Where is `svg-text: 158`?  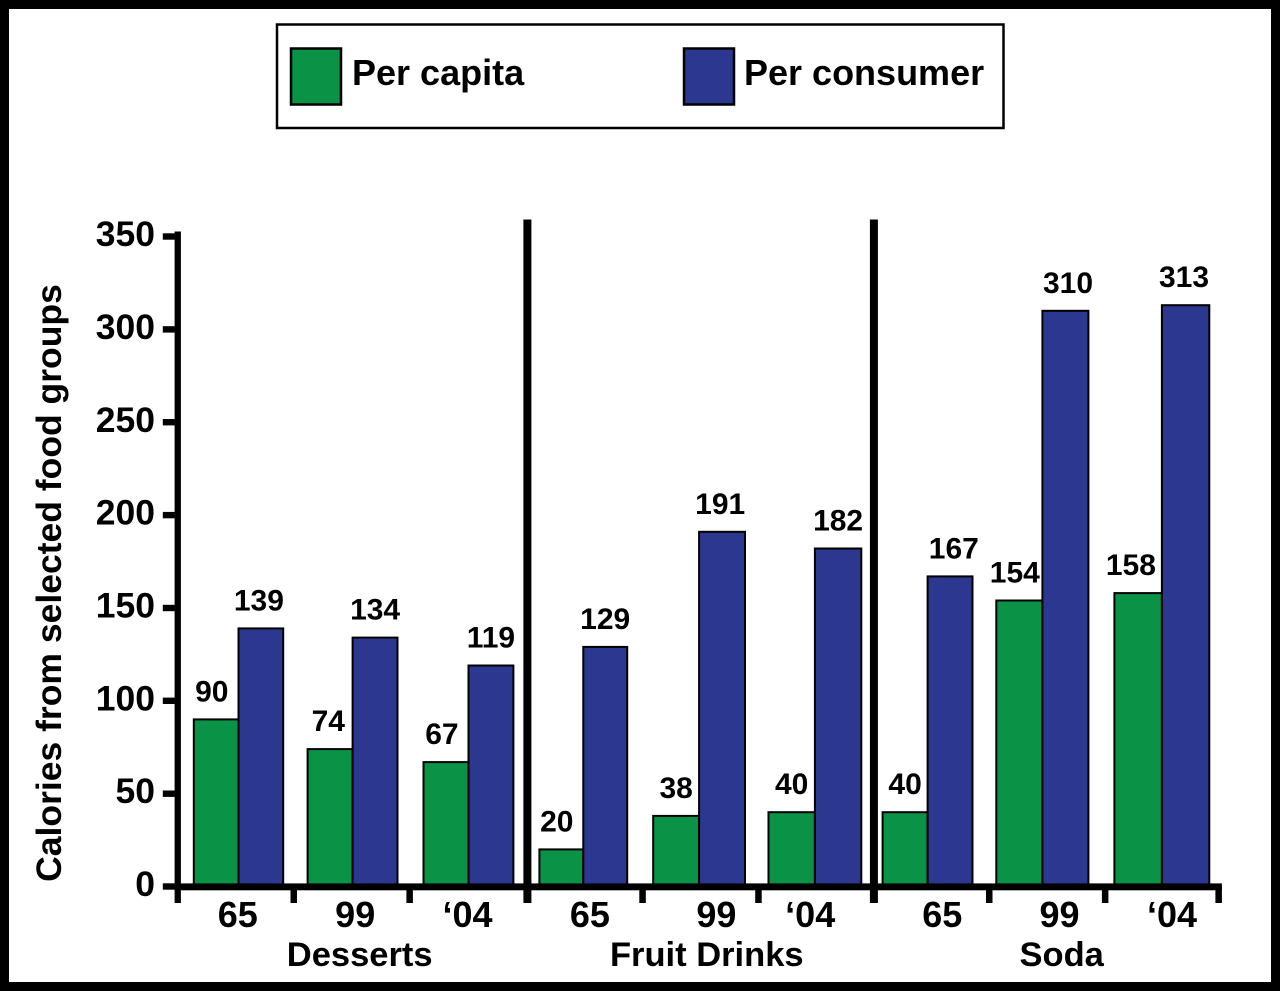
svg-text: 158 is located at coordinates (1131, 565).